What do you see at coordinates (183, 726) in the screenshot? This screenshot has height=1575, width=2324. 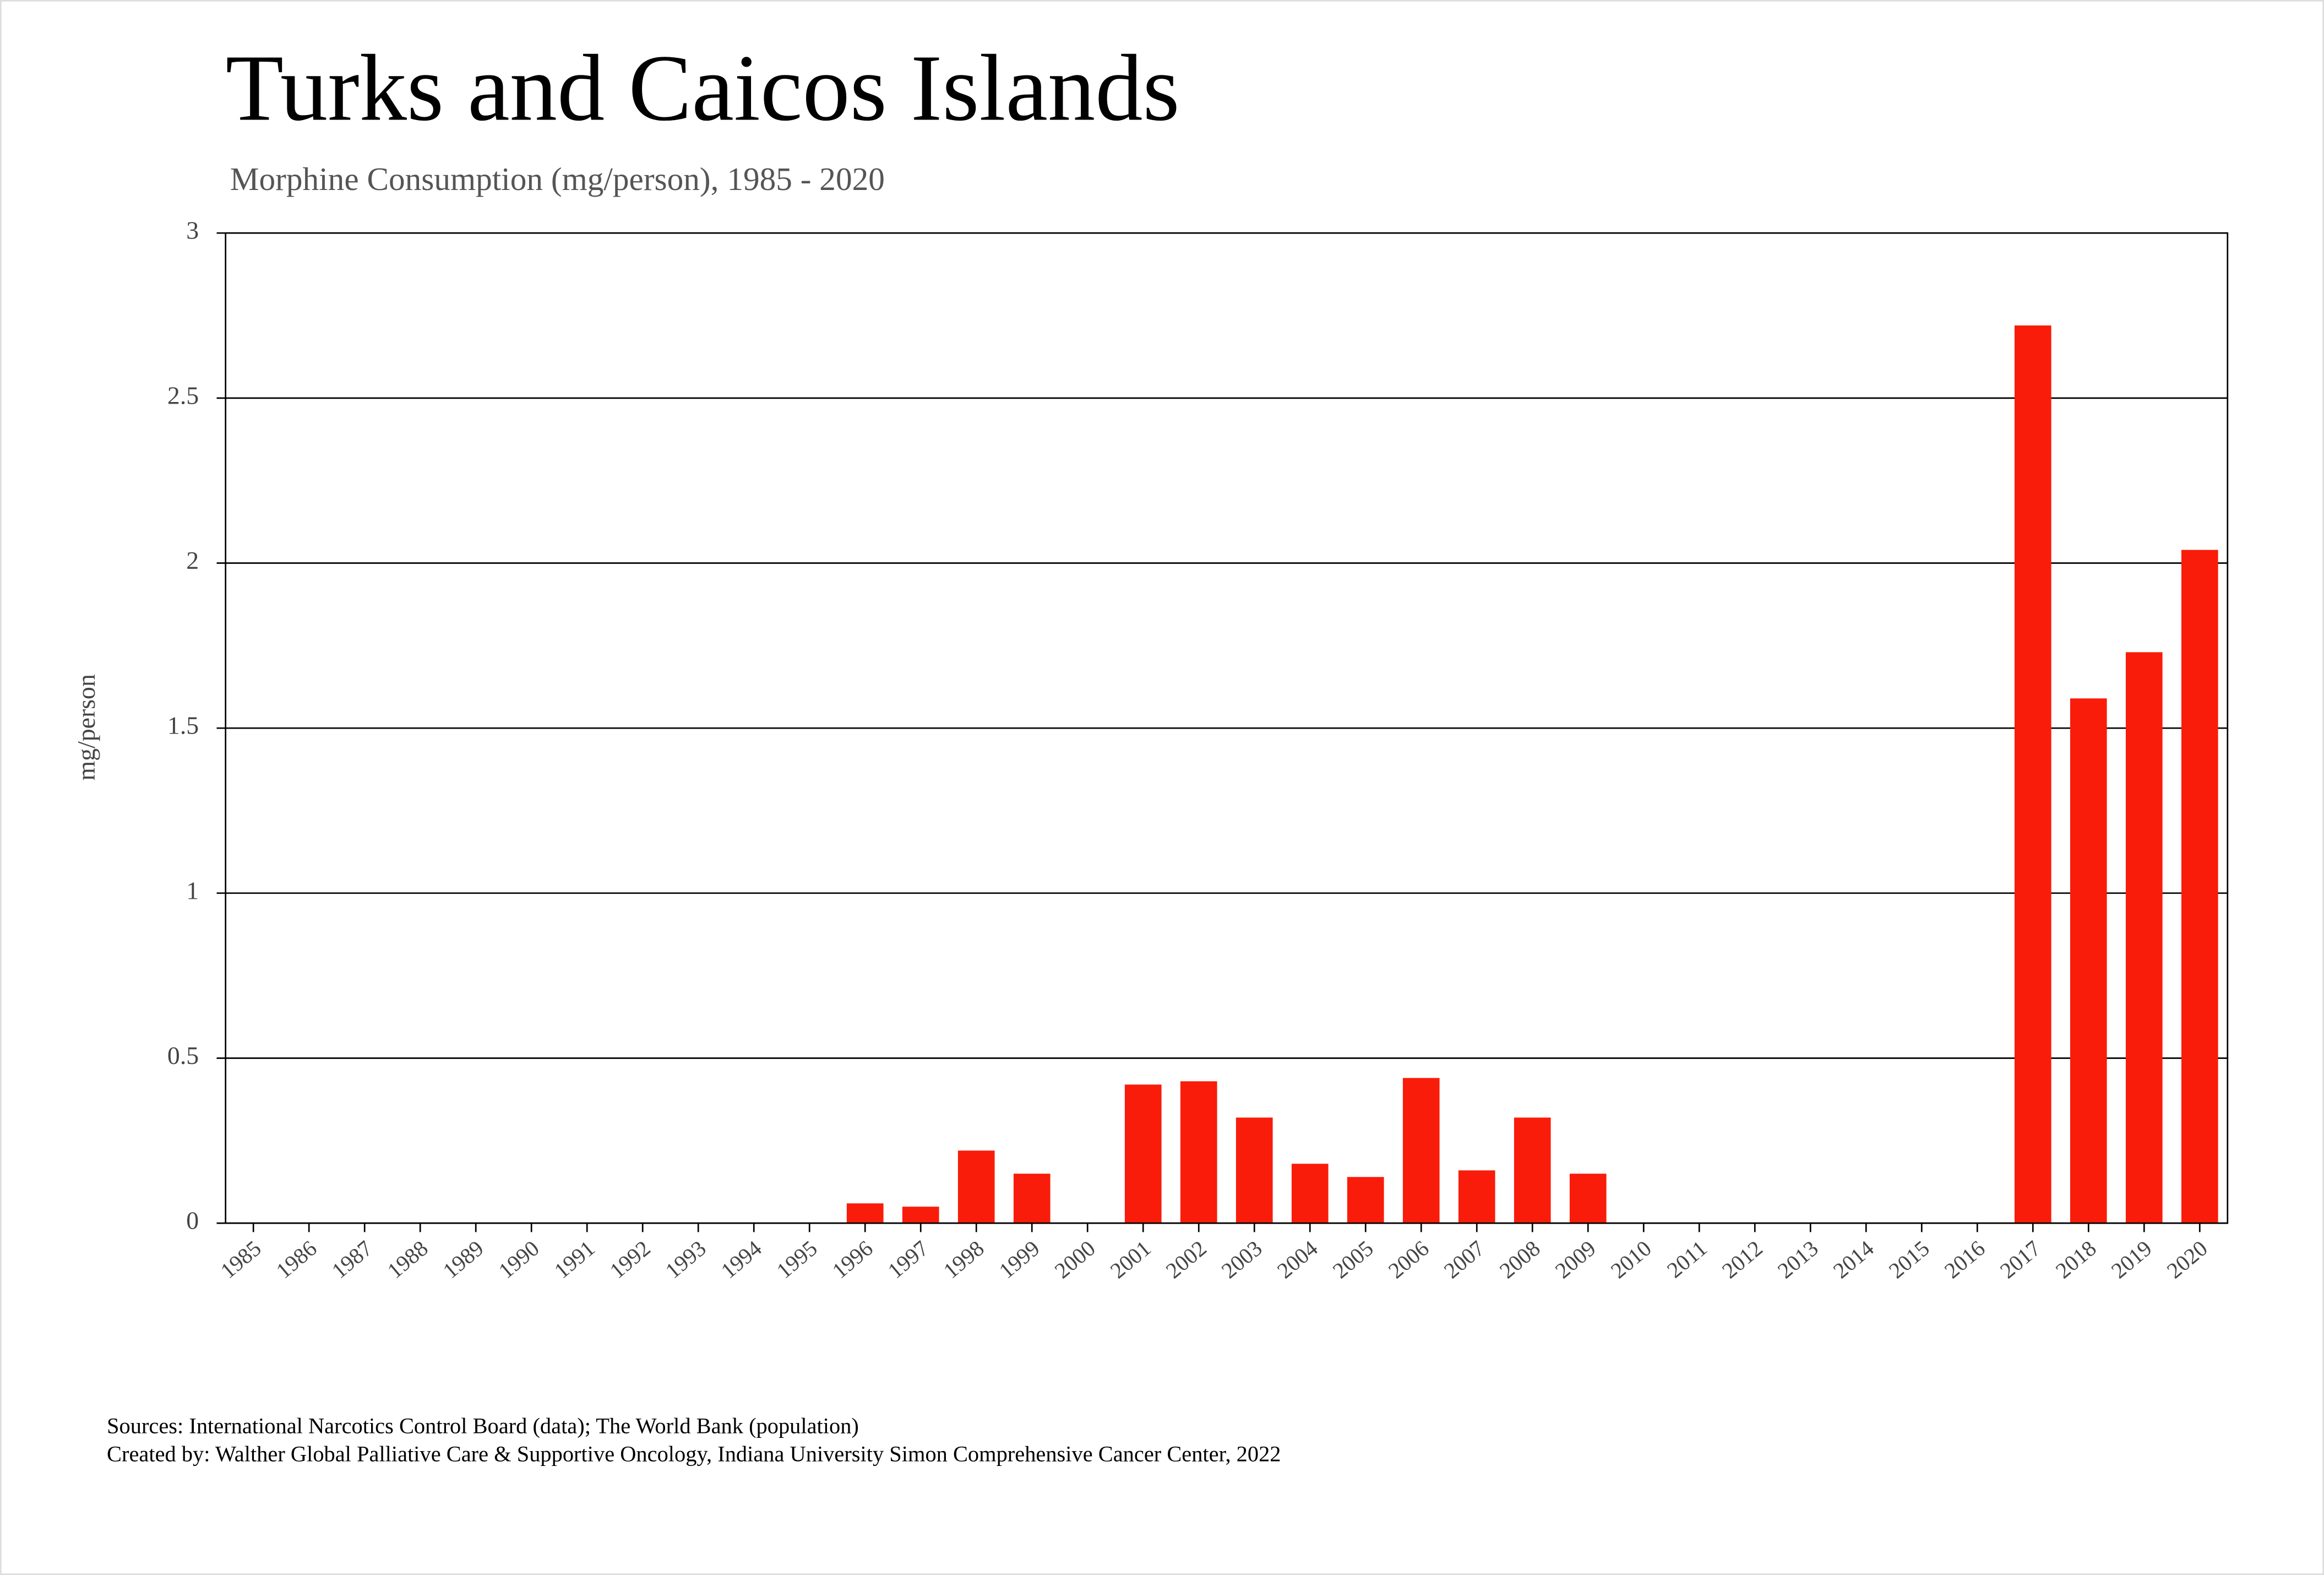 I see `y-tick-label: 1.5` at bounding box center [183, 726].